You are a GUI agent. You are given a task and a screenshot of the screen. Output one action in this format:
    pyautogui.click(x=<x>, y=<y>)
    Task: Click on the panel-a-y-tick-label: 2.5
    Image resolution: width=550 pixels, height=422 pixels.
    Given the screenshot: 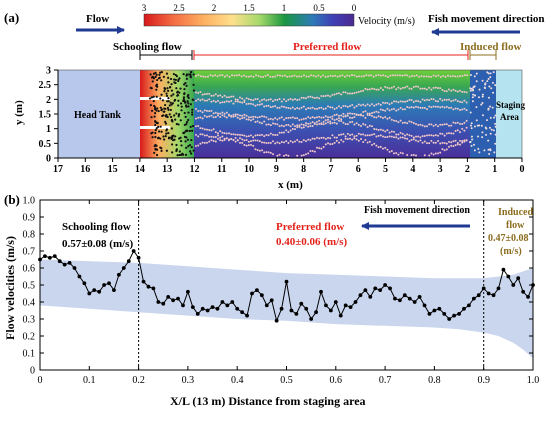 What is the action you would take?
    pyautogui.click(x=45, y=85)
    